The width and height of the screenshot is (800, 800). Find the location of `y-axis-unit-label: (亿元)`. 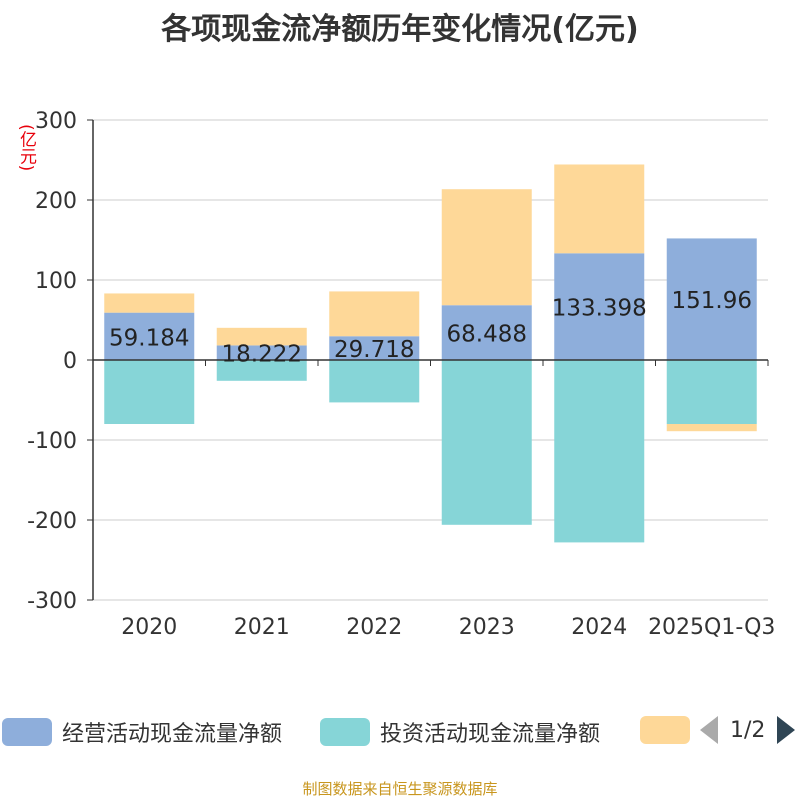

y-axis-unit-label: (亿元) is located at coordinates (26, 148).